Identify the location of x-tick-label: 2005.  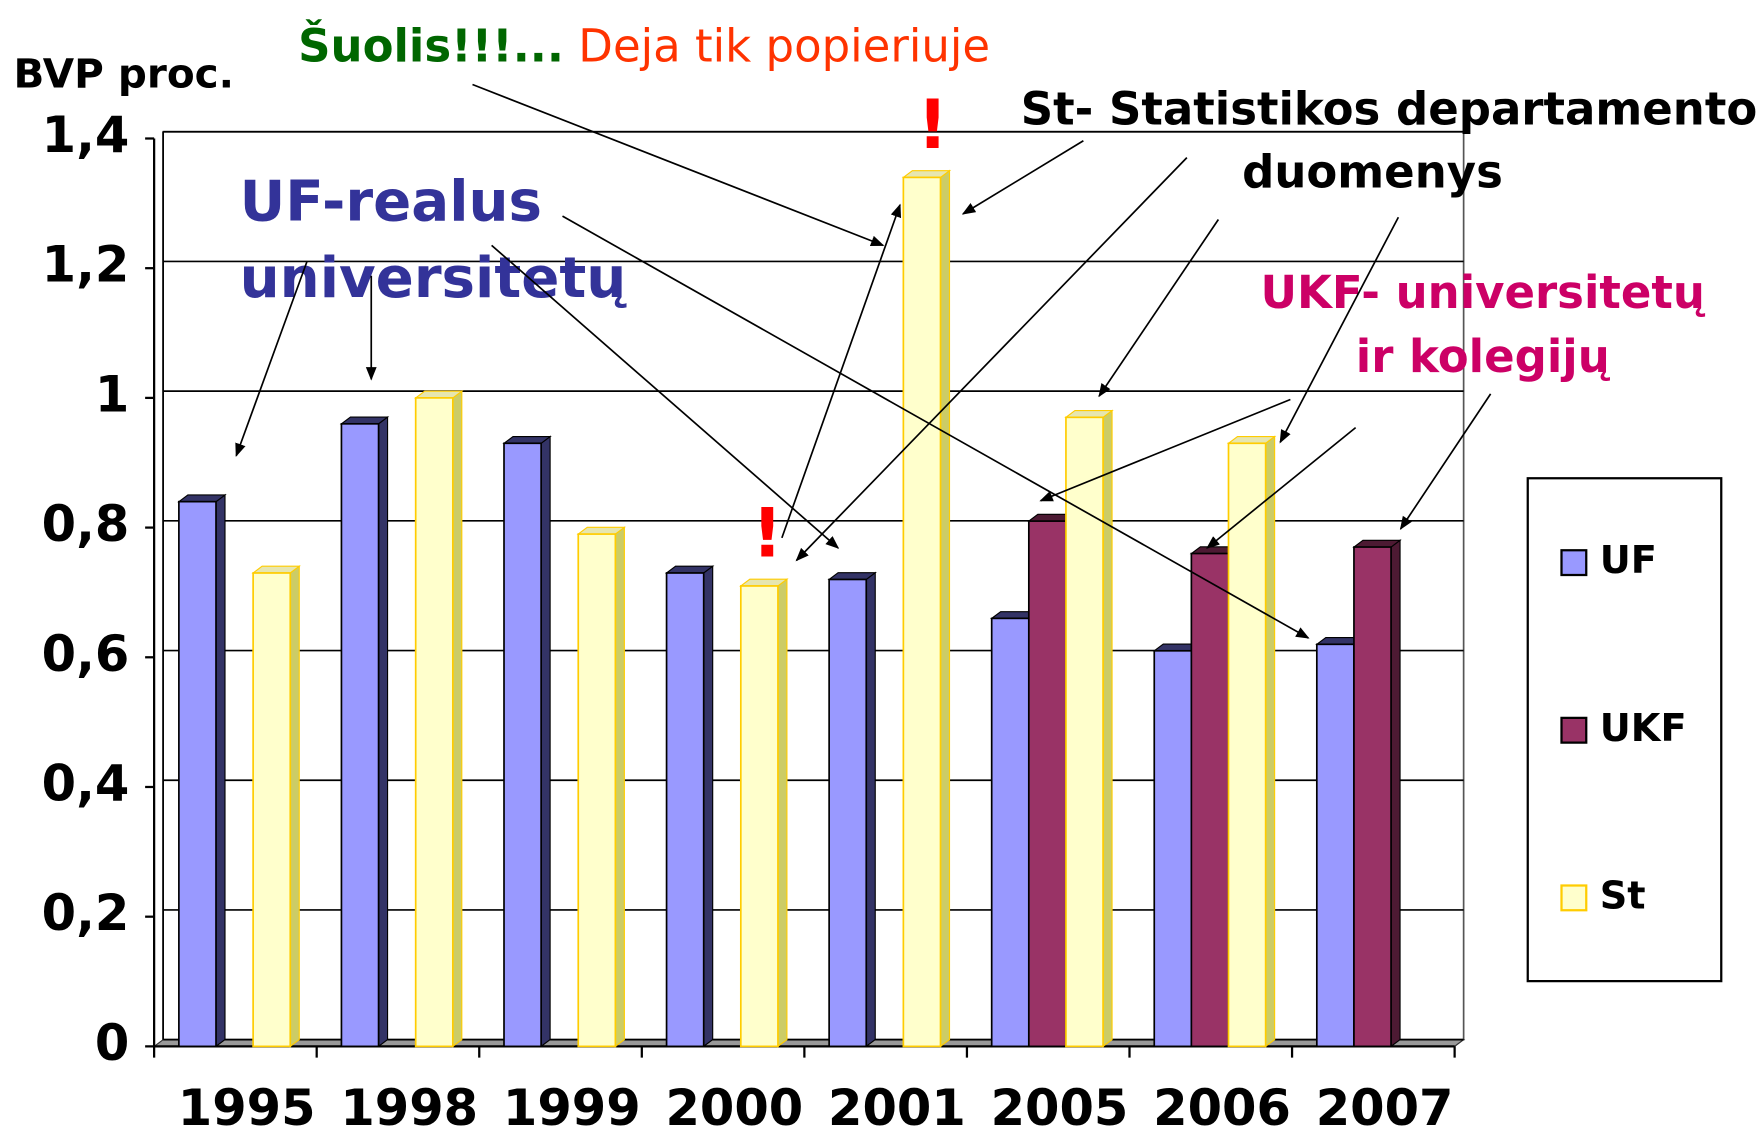
(1060, 1105).